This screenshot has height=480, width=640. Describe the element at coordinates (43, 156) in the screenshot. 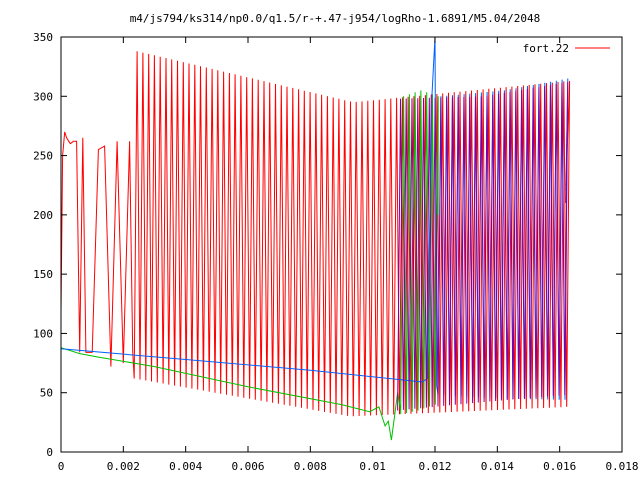

I see `y-tick-label: 250` at that location.